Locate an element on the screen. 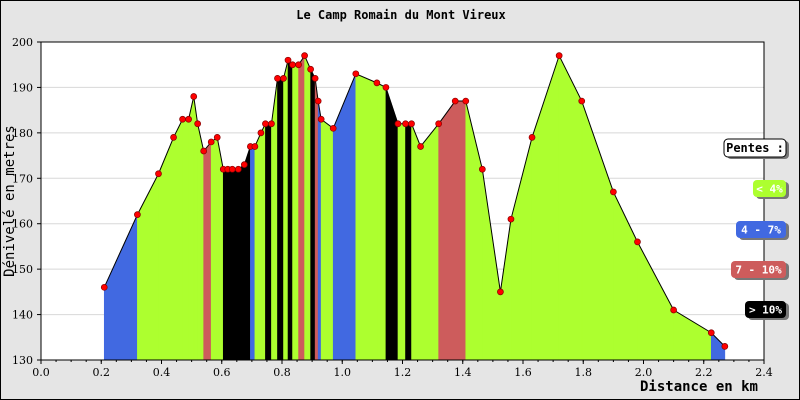 This screenshot has width=800, height=400. x-tick-label: 2.2 is located at coordinates (704, 372).